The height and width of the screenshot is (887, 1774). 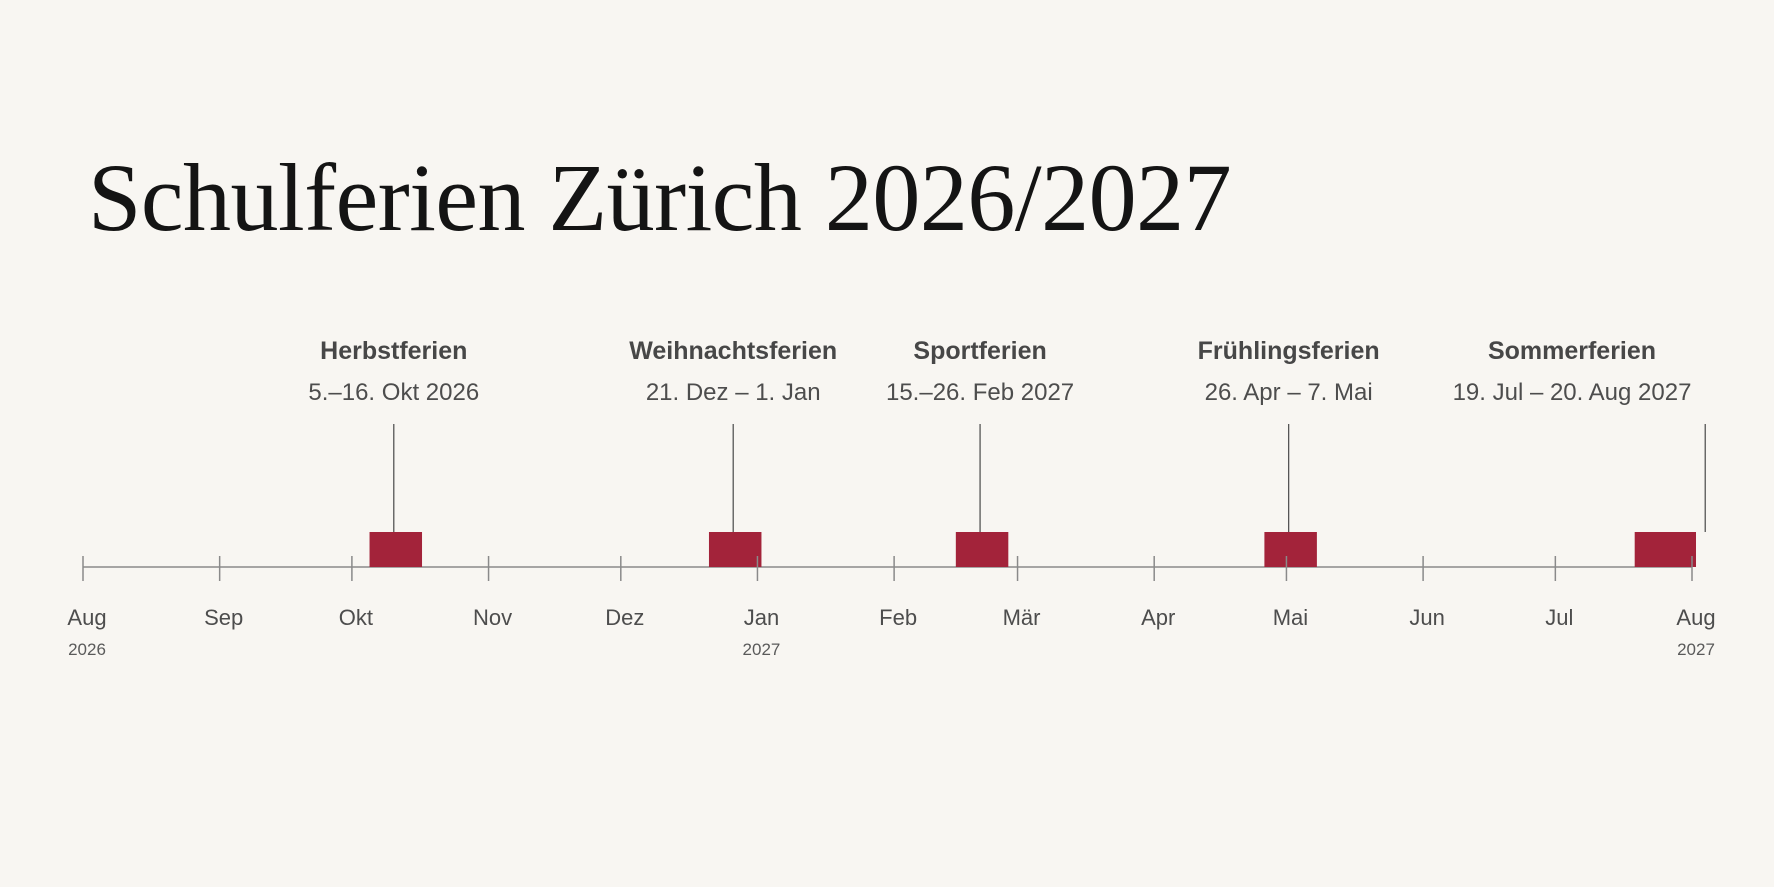 What do you see at coordinates (1022, 617) in the screenshot?
I see `tick-label: Mär` at bounding box center [1022, 617].